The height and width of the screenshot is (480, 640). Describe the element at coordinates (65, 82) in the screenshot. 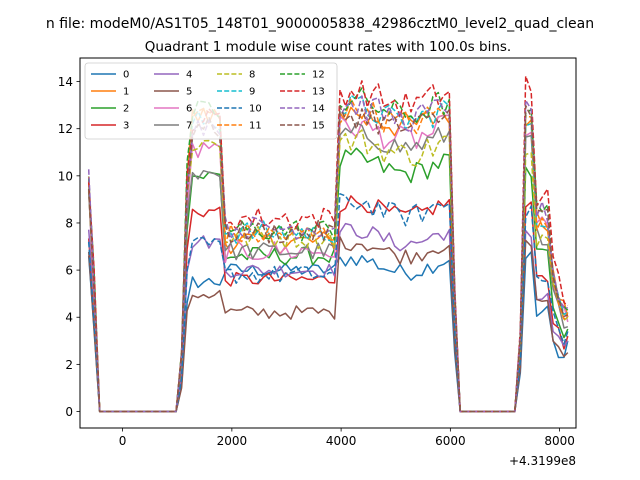

I see `y-tick-label: 14` at that location.